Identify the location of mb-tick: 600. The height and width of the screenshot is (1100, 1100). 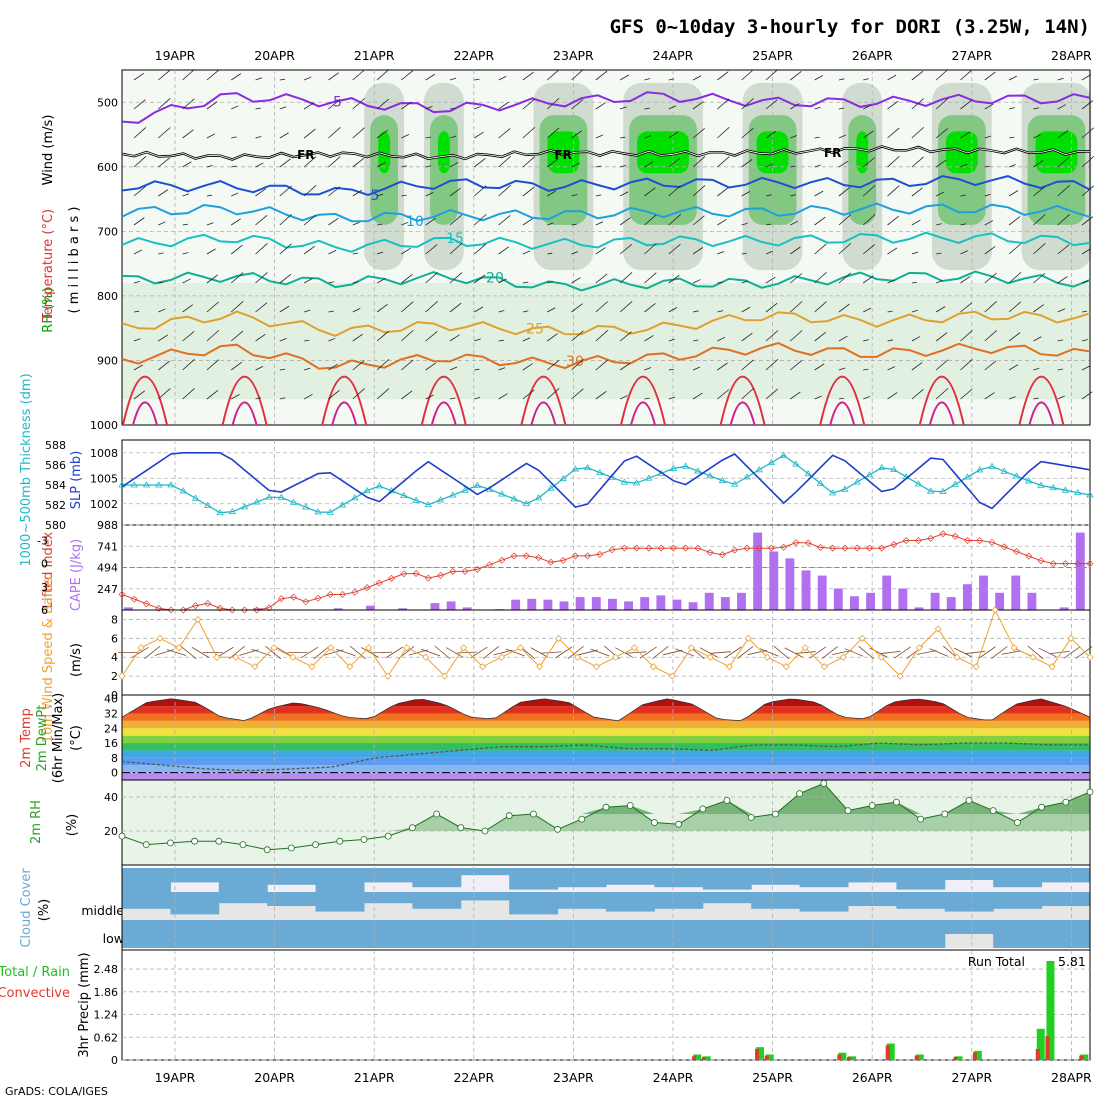
(107, 167).